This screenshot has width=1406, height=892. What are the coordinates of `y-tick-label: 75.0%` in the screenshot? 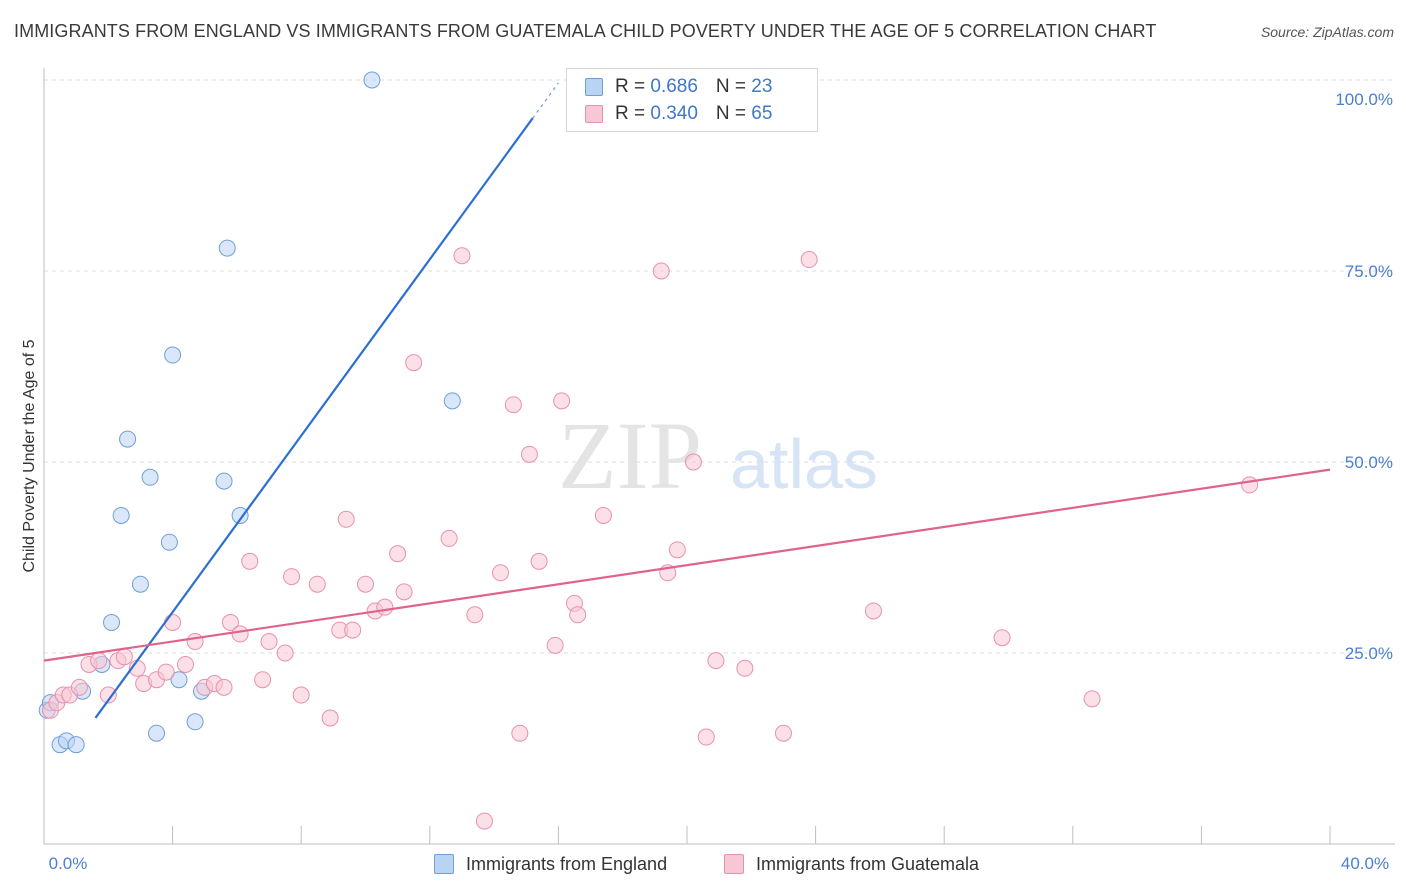 It's located at (1369, 271).